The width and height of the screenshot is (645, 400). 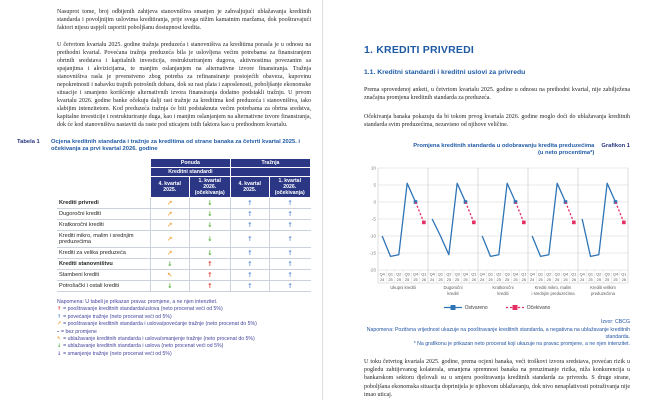 I want to click on note-text: = bez promjene, so click(x=78, y=331).